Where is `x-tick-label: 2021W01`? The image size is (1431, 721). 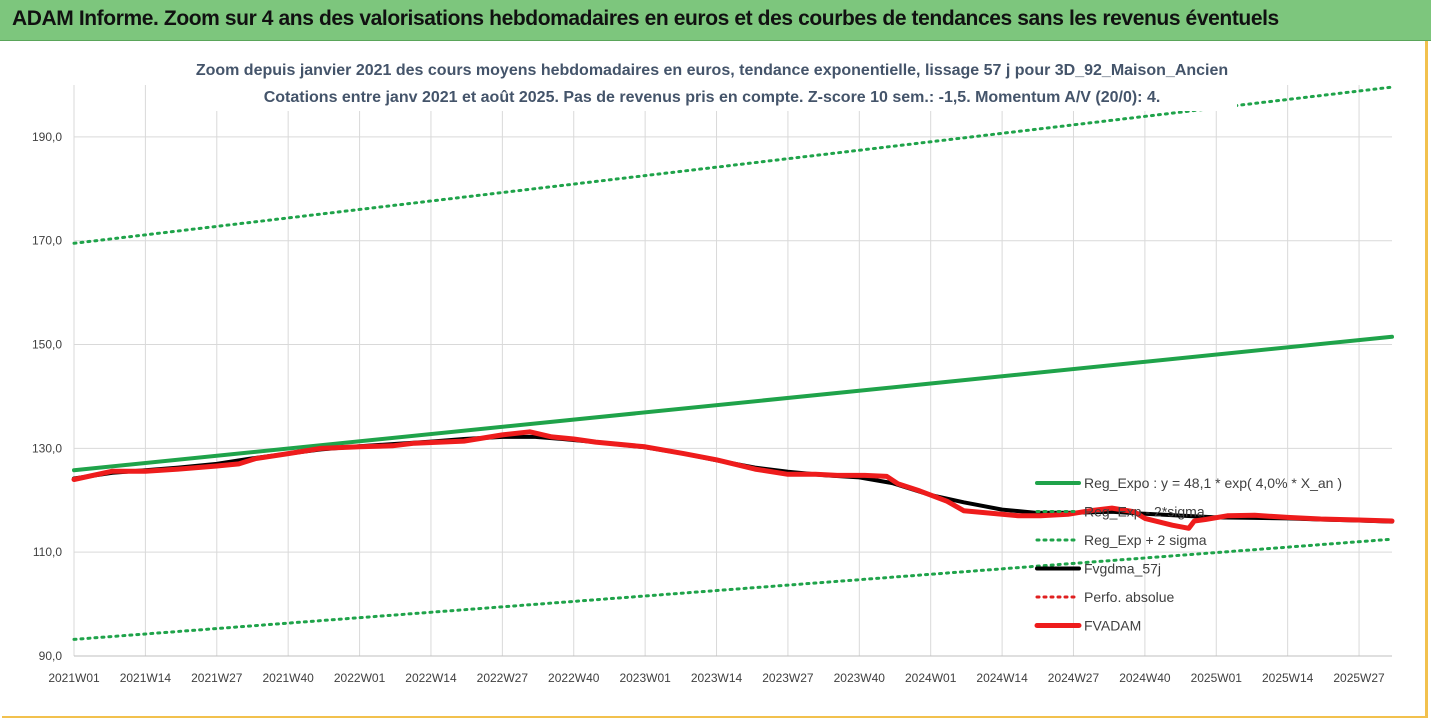 x-tick-label: 2021W01 is located at coordinates (74, 678).